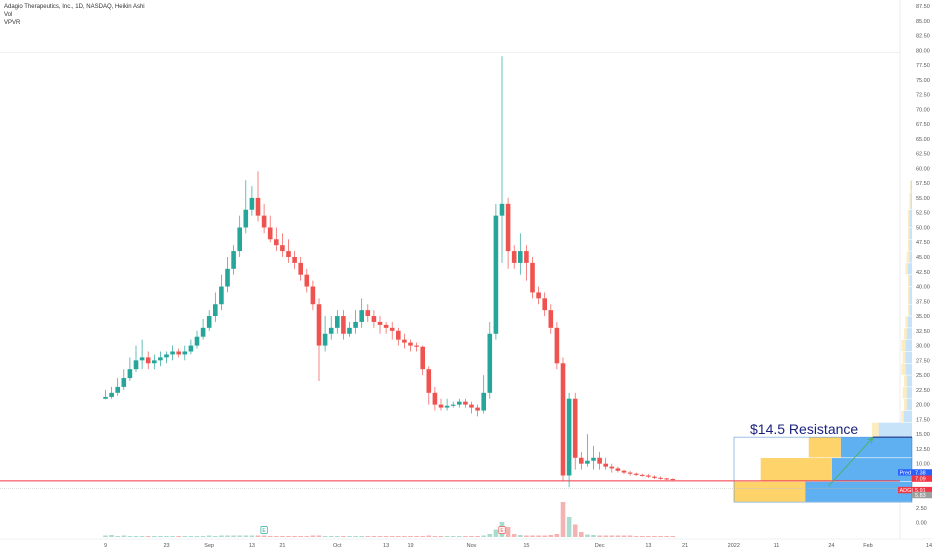 This screenshot has height=550, width=932. I want to click on vpvr-indicator-label: VPVR, so click(12, 23).